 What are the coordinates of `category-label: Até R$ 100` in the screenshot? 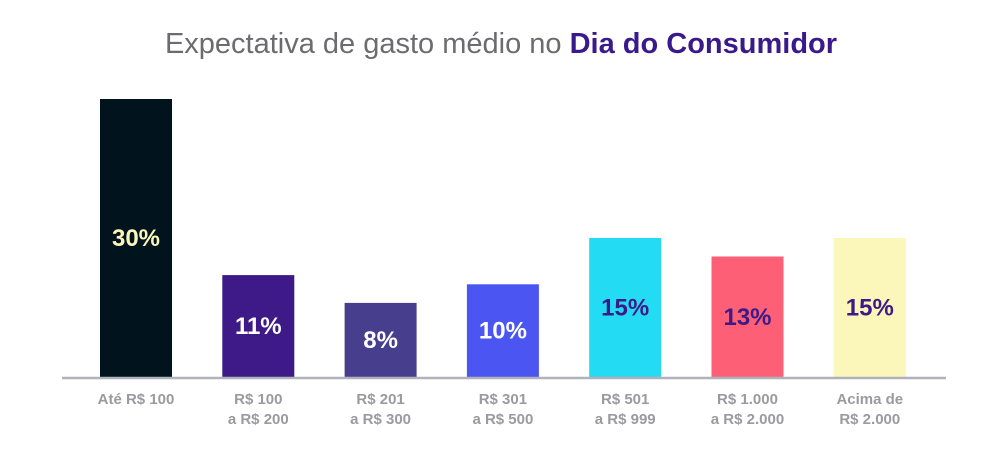 It's located at (136, 399).